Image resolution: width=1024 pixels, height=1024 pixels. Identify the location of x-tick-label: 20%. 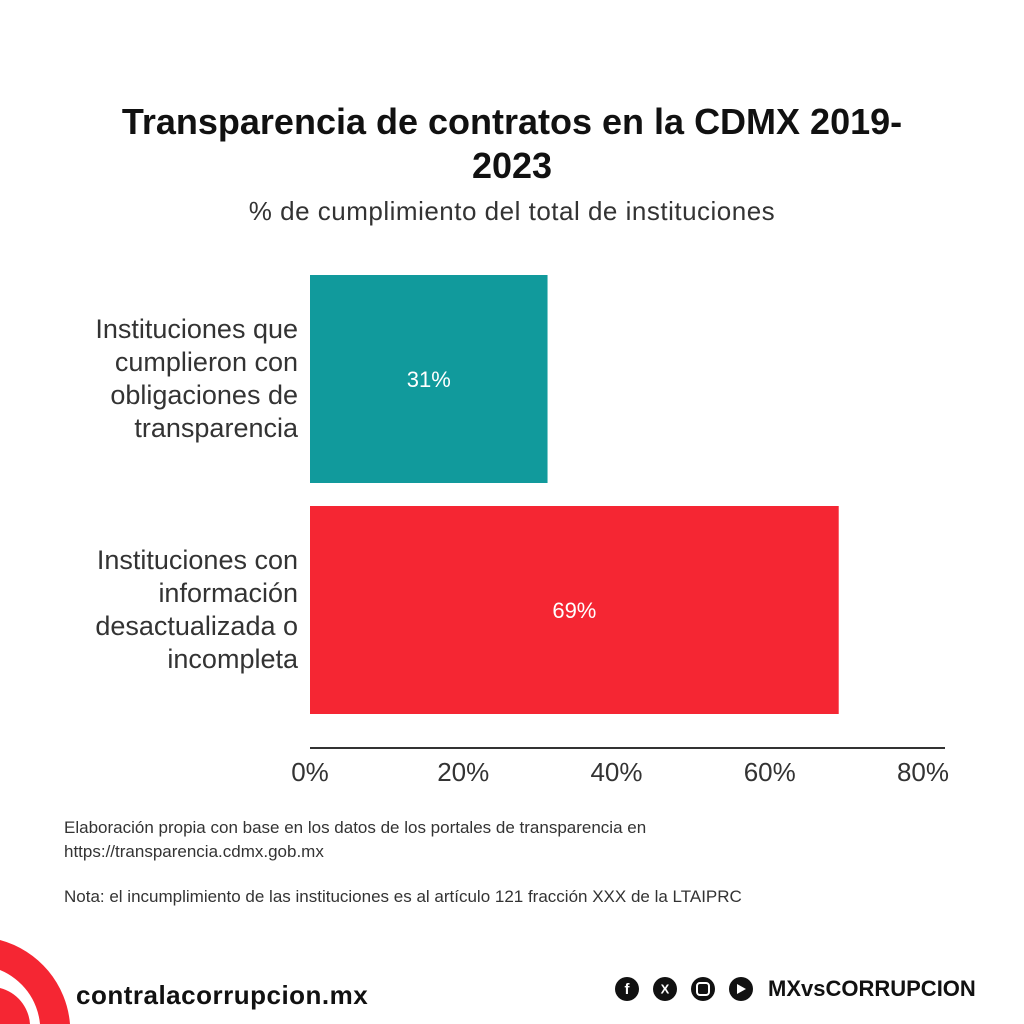
(463, 772).